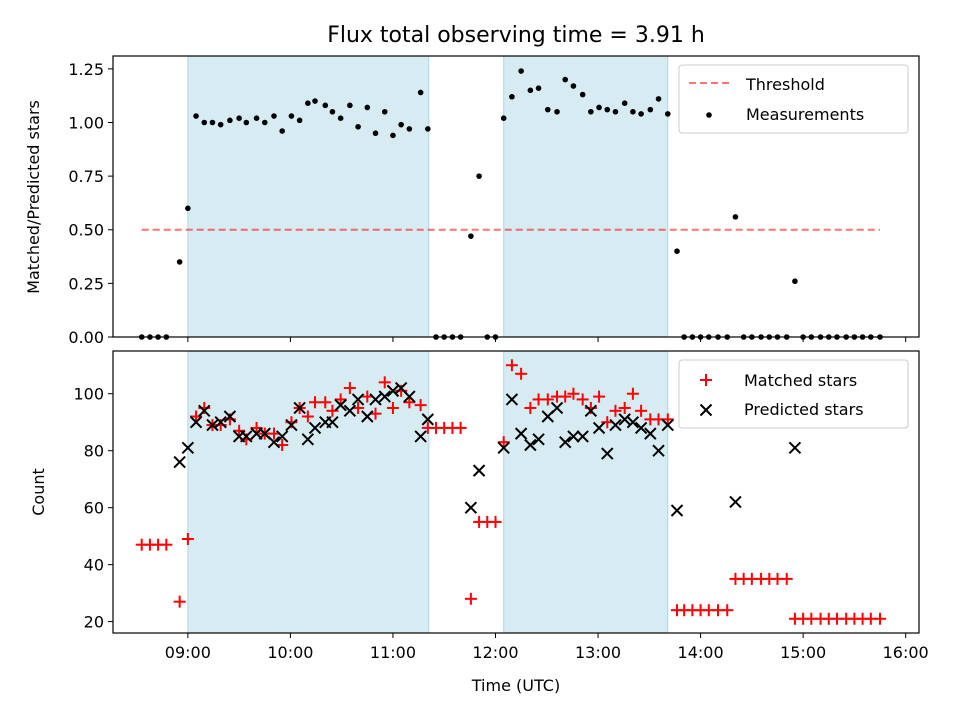 This screenshot has height=724, width=960. Describe the element at coordinates (86, 337) in the screenshot. I see `top_panel-y-tick-label-0: 0.00` at that location.